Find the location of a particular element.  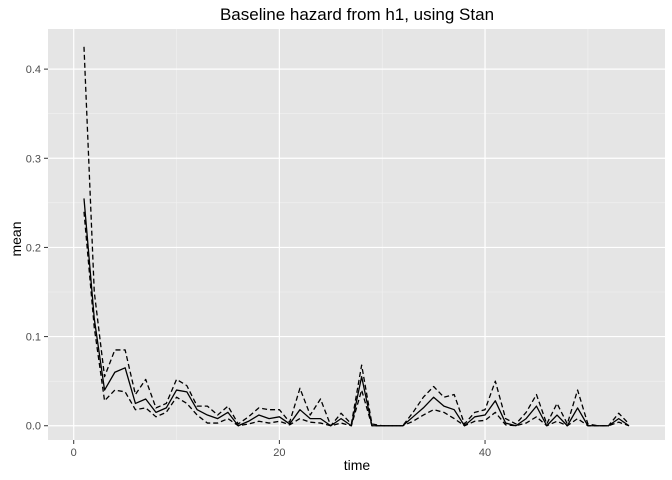

x-axis-ticks: 0 20 40 is located at coordinates (281, 449).